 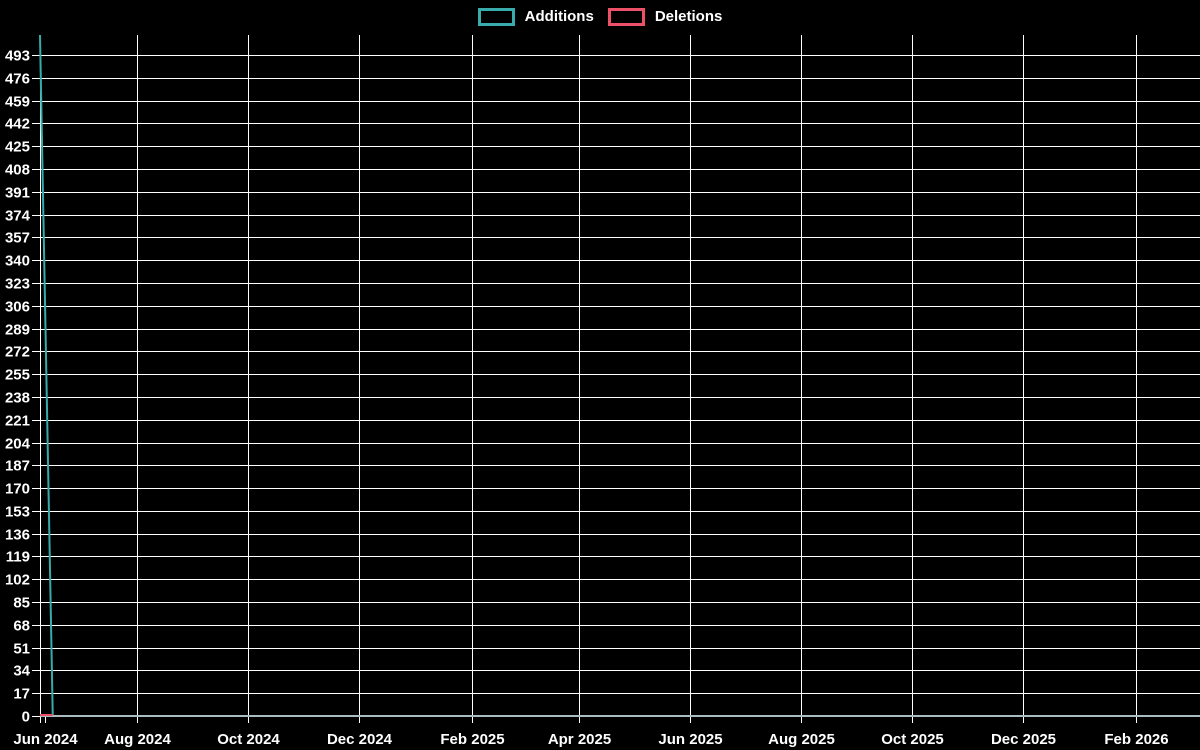 I want to click on svg-text: 0, so click(x=26, y=717).